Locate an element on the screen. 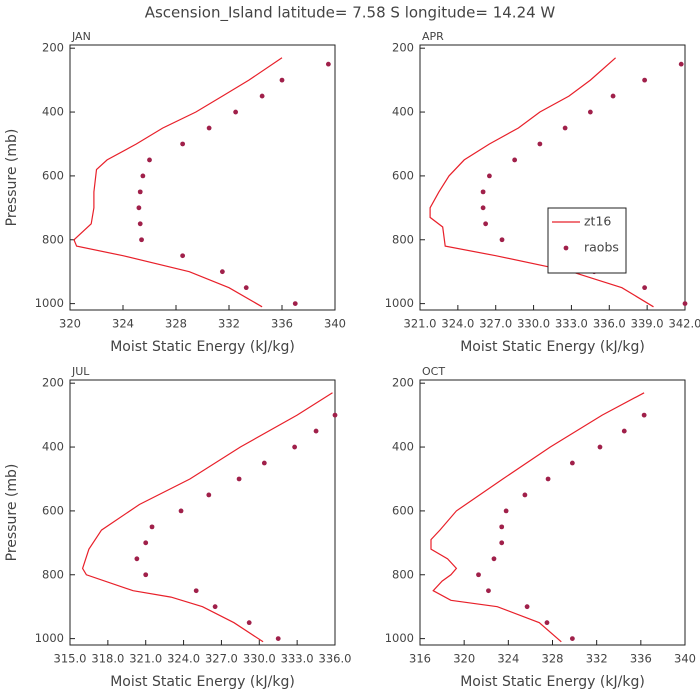 This screenshot has width=700, height=700. panel-title: JAN is located at coordinates (81, 36).